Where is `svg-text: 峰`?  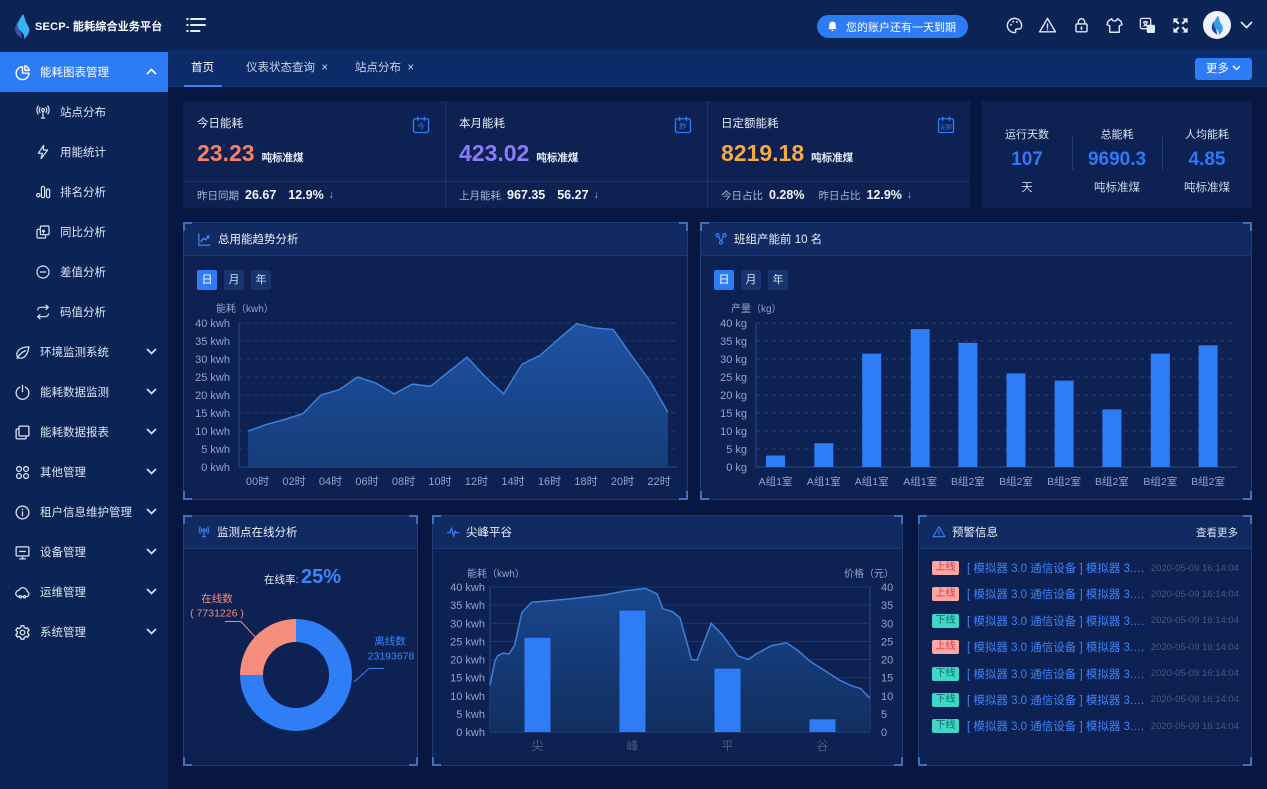 svg-text: 峰 is located at coordinates (632, 746).